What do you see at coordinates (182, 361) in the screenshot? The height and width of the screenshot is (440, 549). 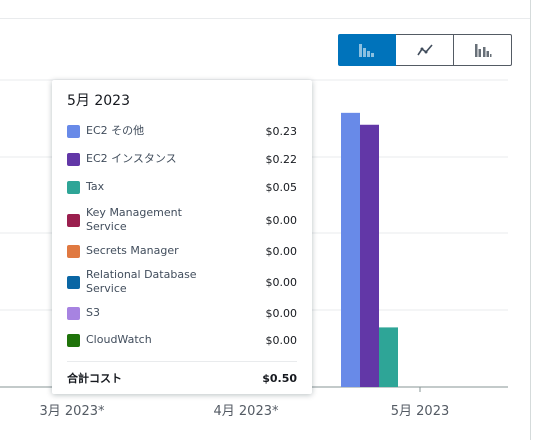 I see `tooltip-divider` at bounding box center [182, 361].